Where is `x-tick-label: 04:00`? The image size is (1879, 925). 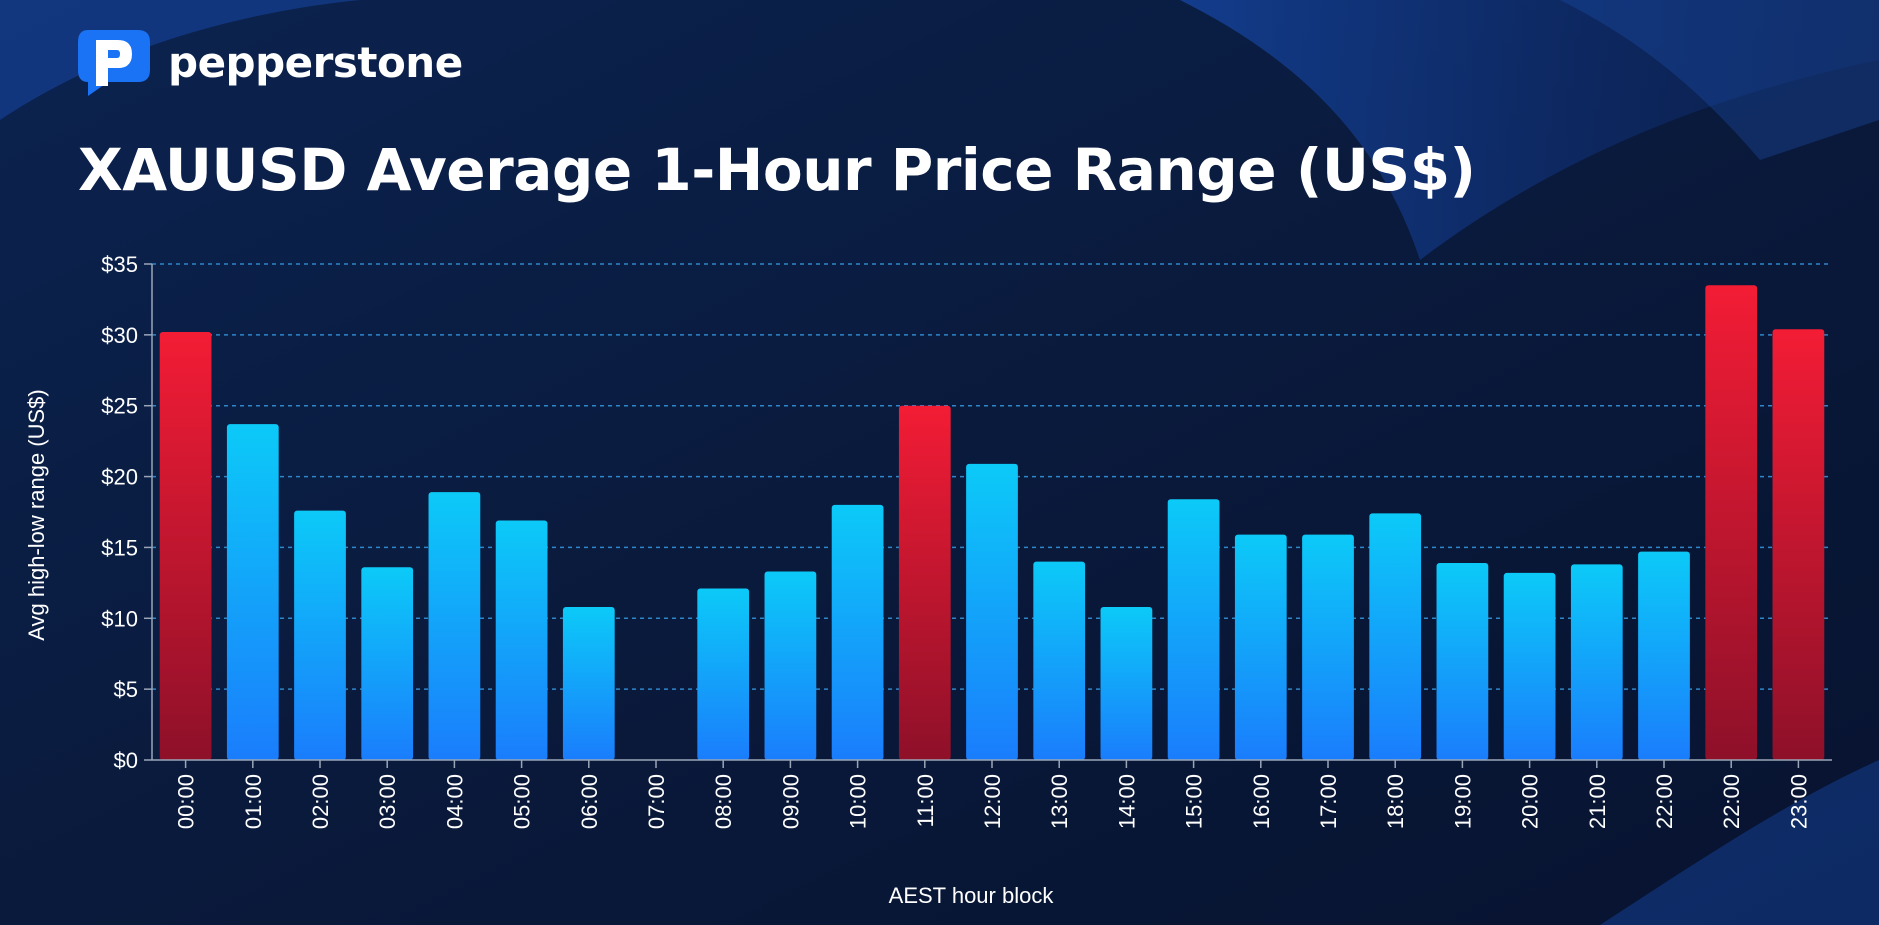
x-tick-label: 04:00 is located at coordinates (454, 801).